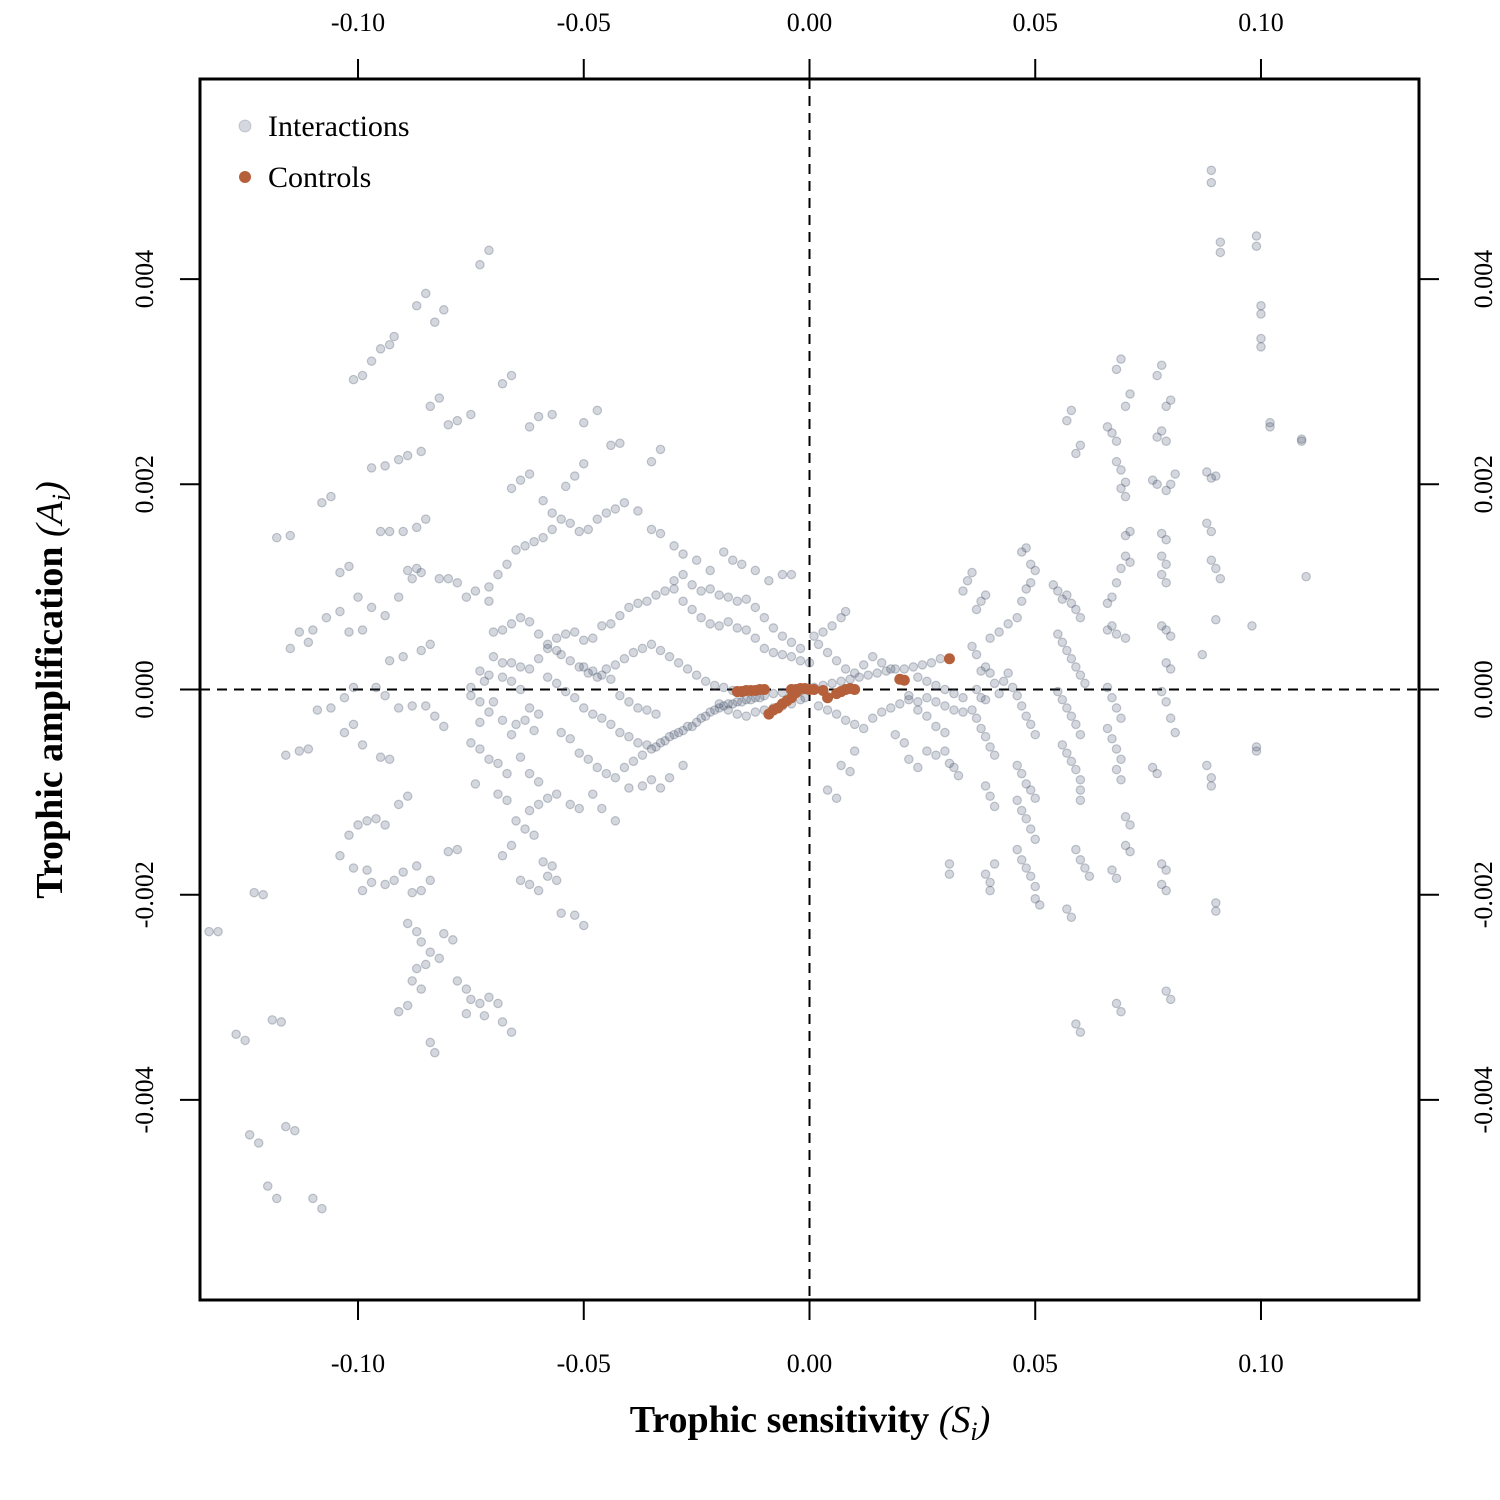 This screenshot has width=1500, height=1500. Describe the element at coordinates (144, 894) in the screenshot. I see `y-tick-label-left: -0.002` at that location.